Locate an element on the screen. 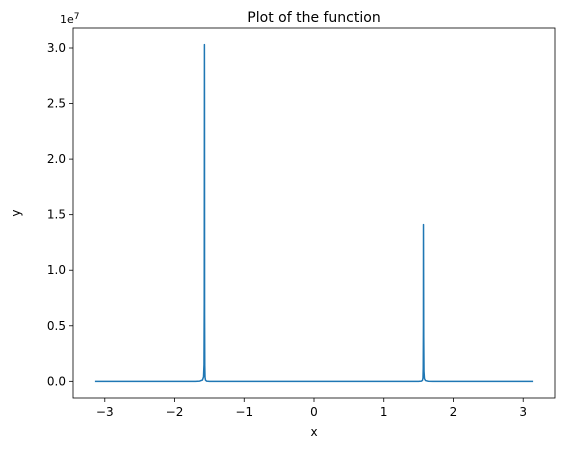 Image resolution: width=567 pixels, height=455 pixels. x-tick-label: −2 is located at coordinates (175, 412).